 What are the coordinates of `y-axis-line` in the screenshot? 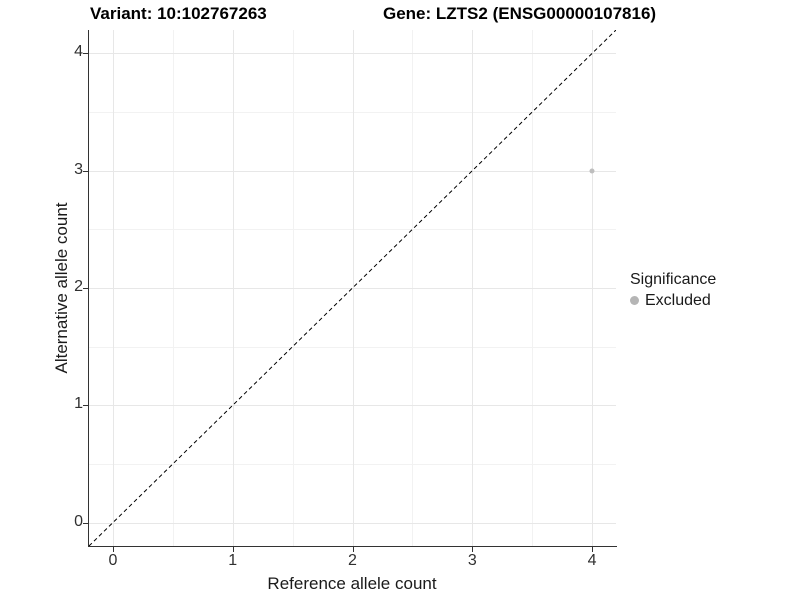 It's located at (88, 288).